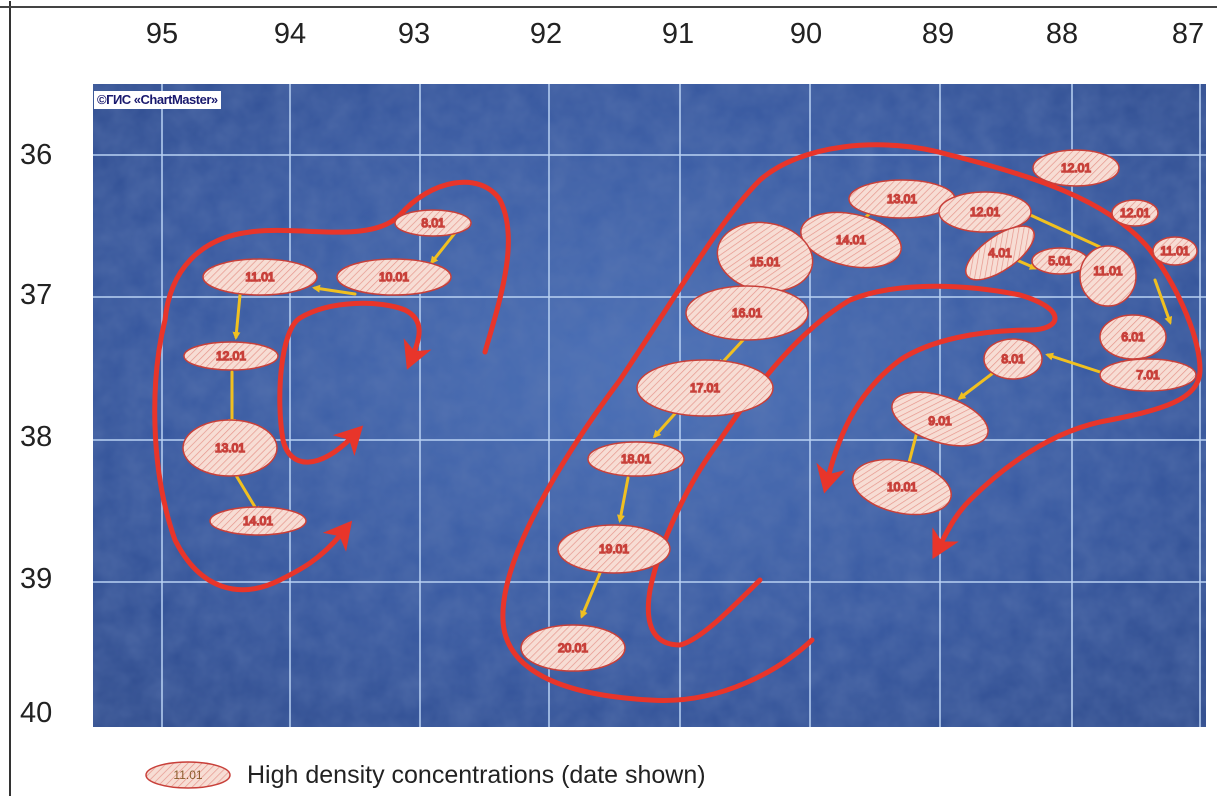 This screenshot has height=797, width=1217. What do you see at coordinates (938, 34) in the screenshot?
I see `longitude-label: 89` at bounding box center [938, 34].